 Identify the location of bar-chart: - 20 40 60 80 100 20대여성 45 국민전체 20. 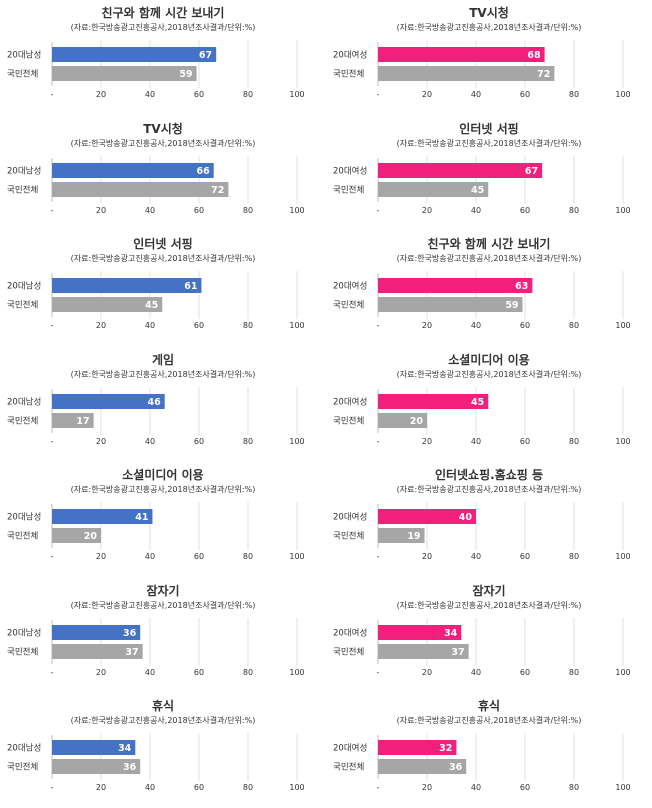
(482, 416).